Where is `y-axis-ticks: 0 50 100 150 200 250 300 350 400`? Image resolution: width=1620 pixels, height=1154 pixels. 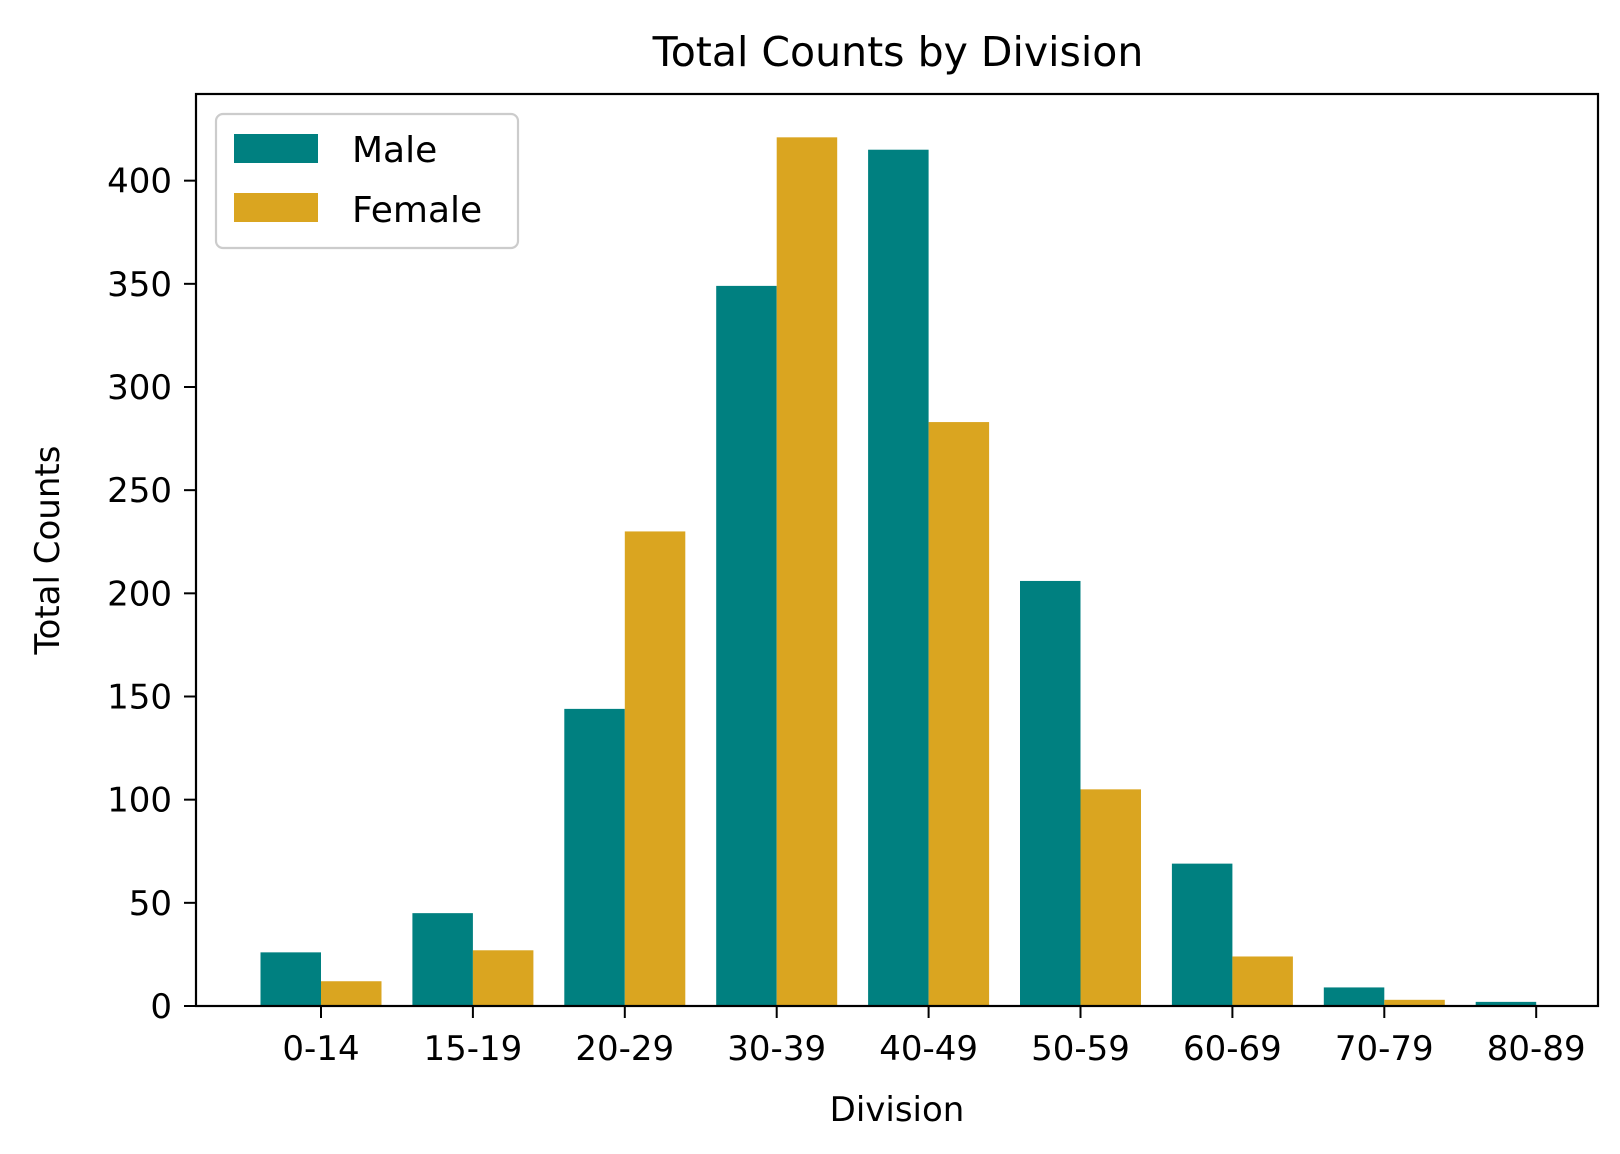 y-axis-ticks: 0 50 100 150 200 250 300 350 400 is located at coordinates (151, 594).